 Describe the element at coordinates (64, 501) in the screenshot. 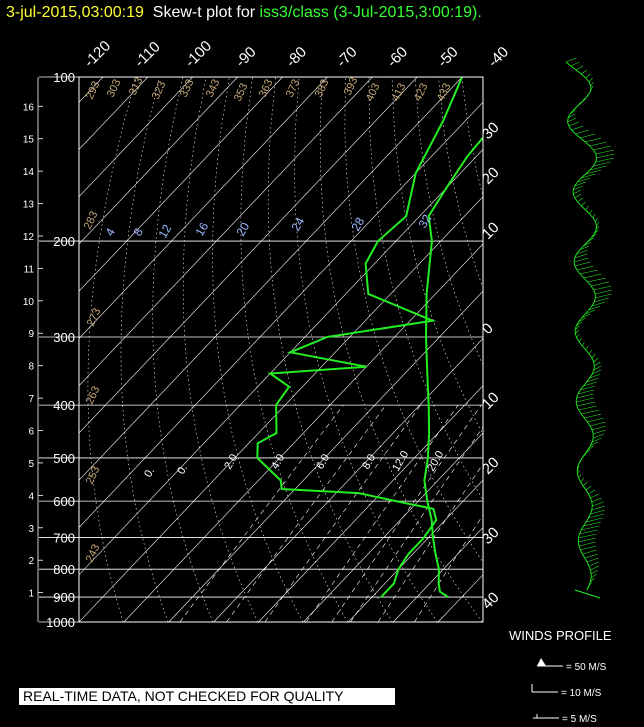

I see `pressure-tick-label: 600` at that location.